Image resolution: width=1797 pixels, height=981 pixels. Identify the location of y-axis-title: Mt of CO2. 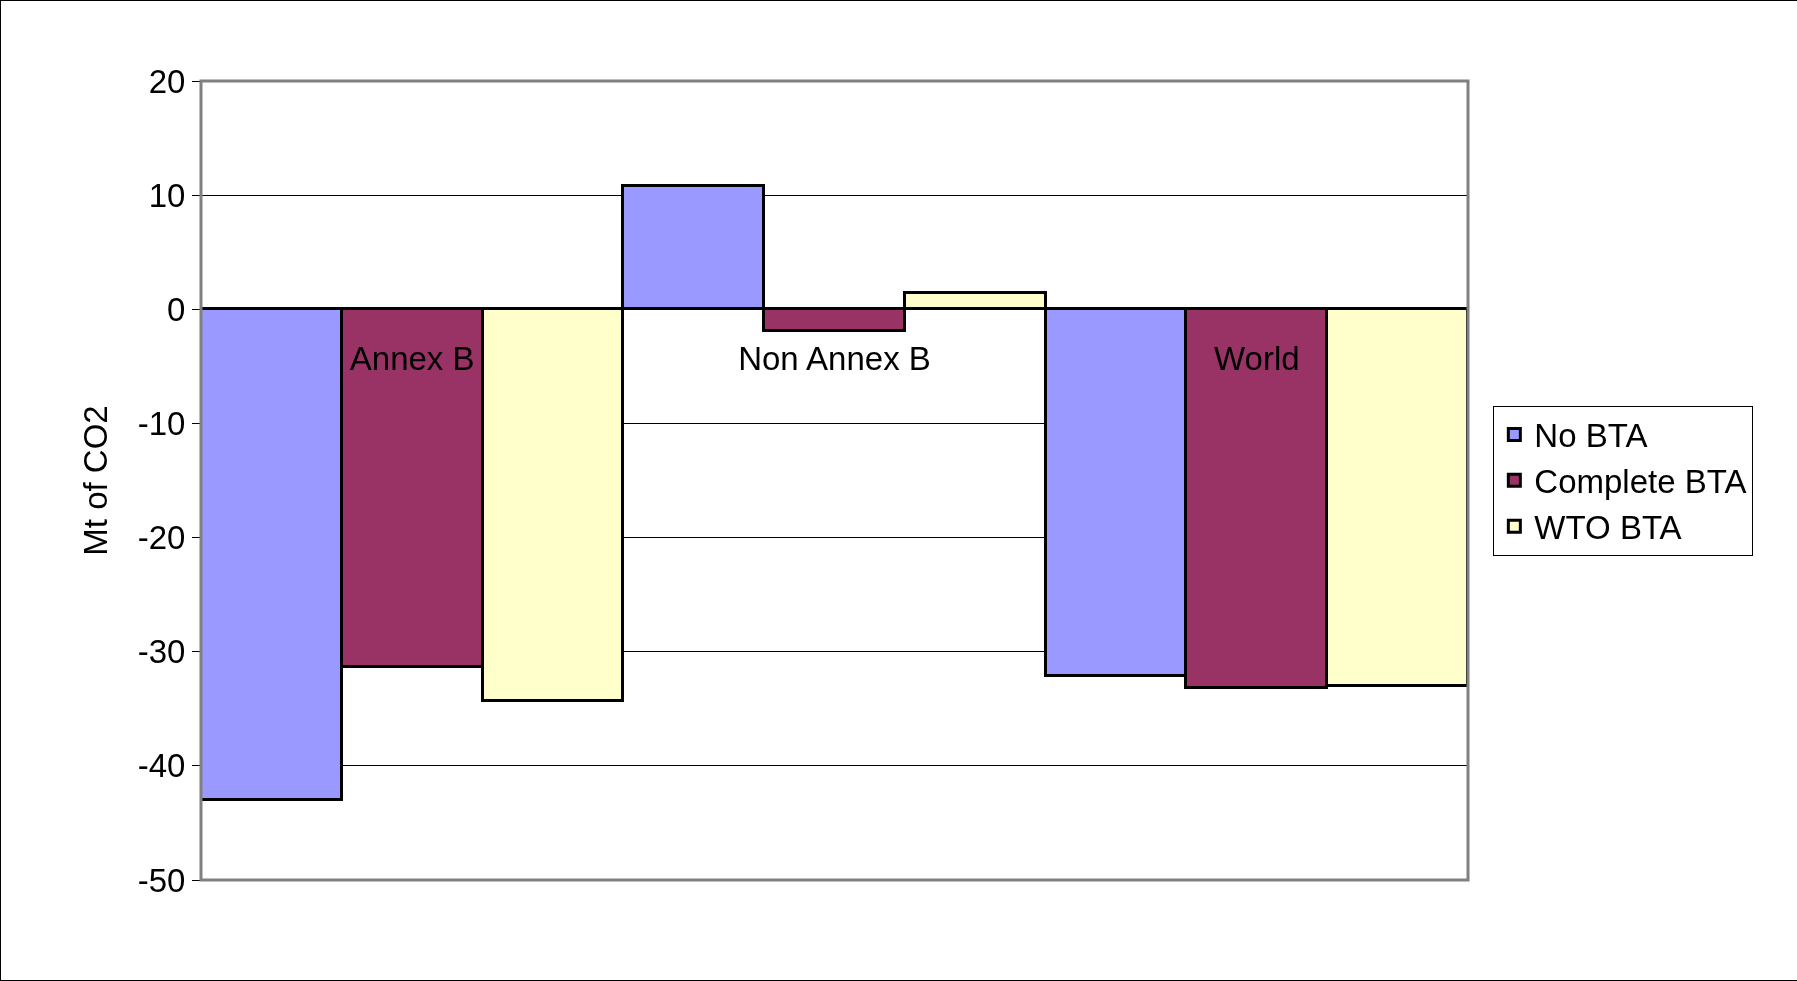
(95, 480).